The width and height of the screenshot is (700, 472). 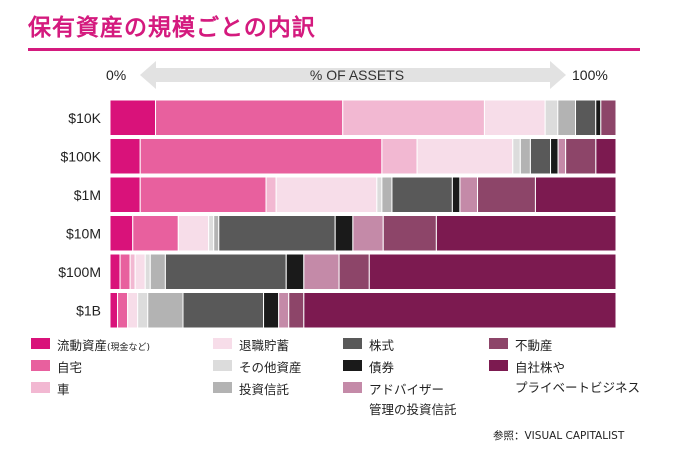 I want to click on legend-label: 不動産, so click(x=534, y=345).